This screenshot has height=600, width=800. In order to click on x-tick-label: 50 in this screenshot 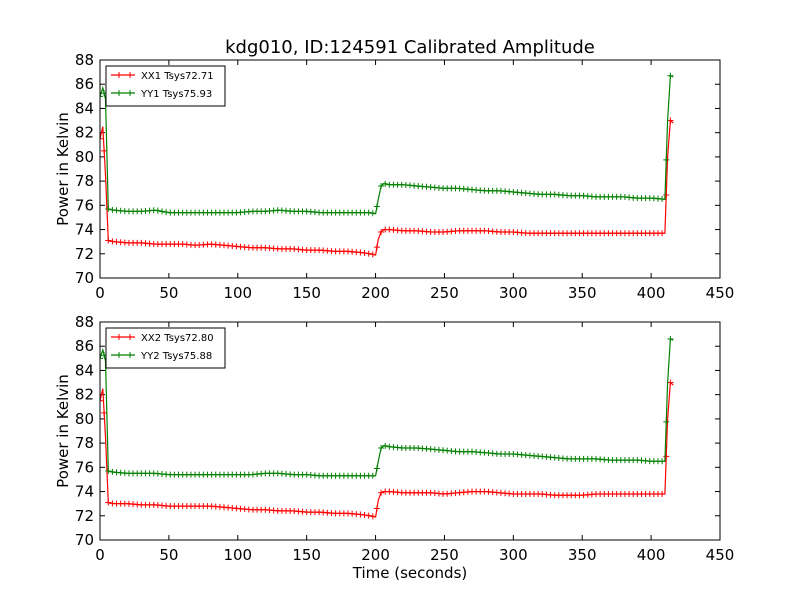, I will do `click(168, 555)`.